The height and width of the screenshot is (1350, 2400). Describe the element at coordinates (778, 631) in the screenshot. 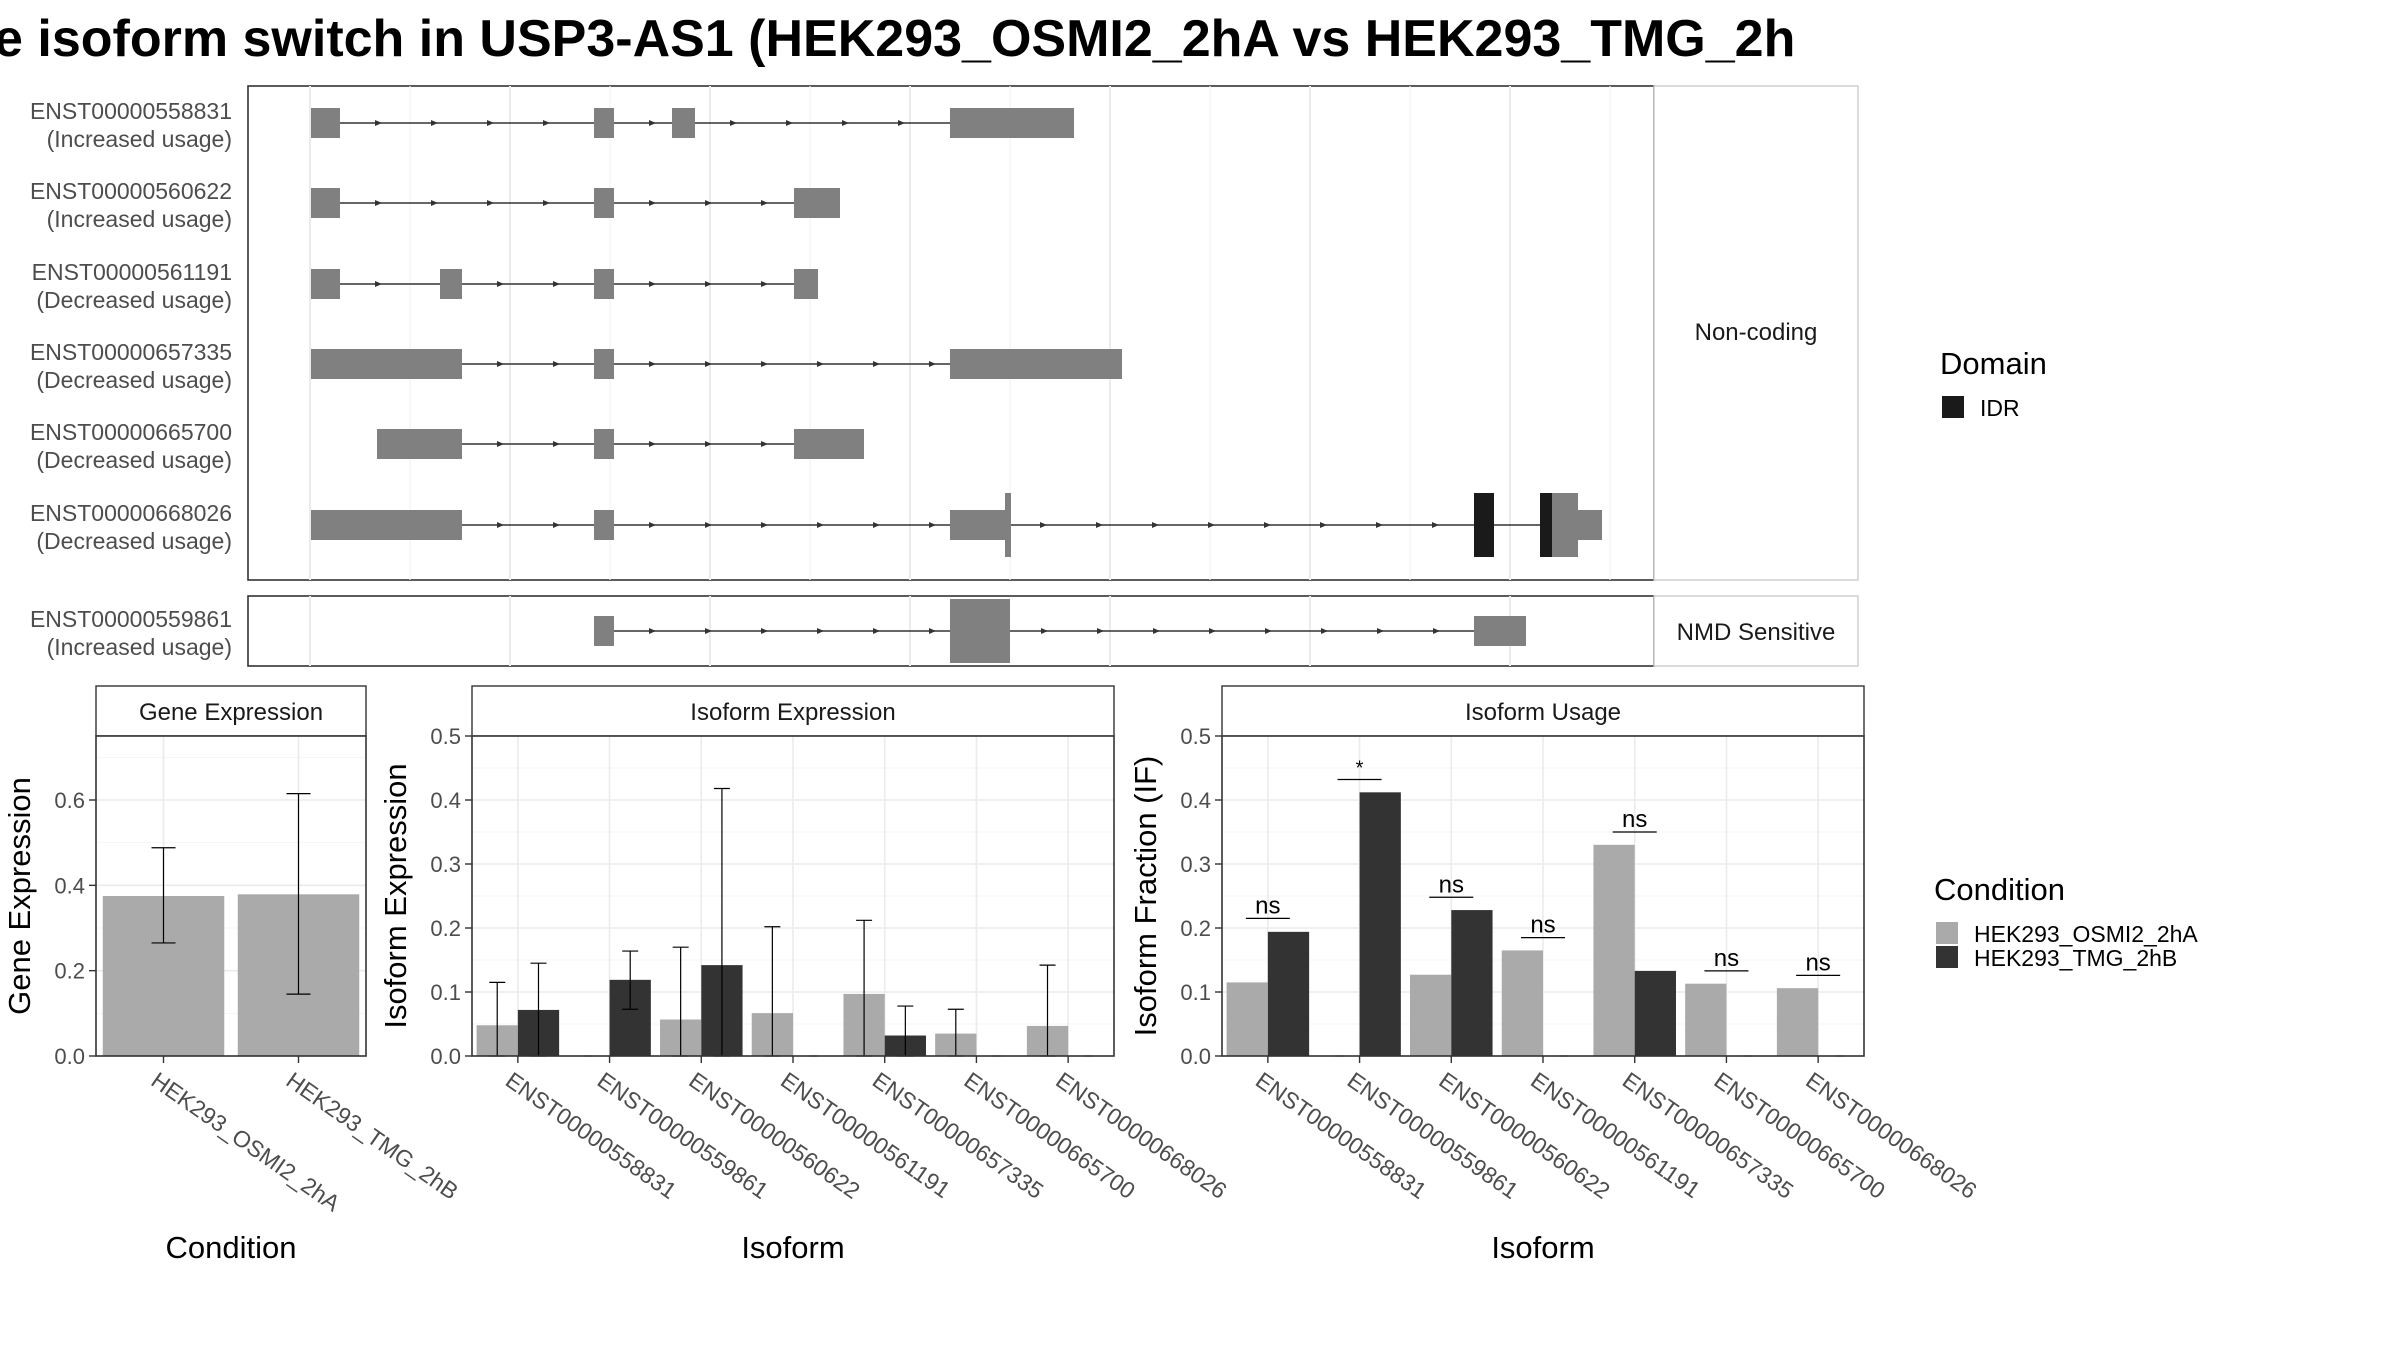

I see `transcript-row: ENST00000559861(Increased usage)` at that location.